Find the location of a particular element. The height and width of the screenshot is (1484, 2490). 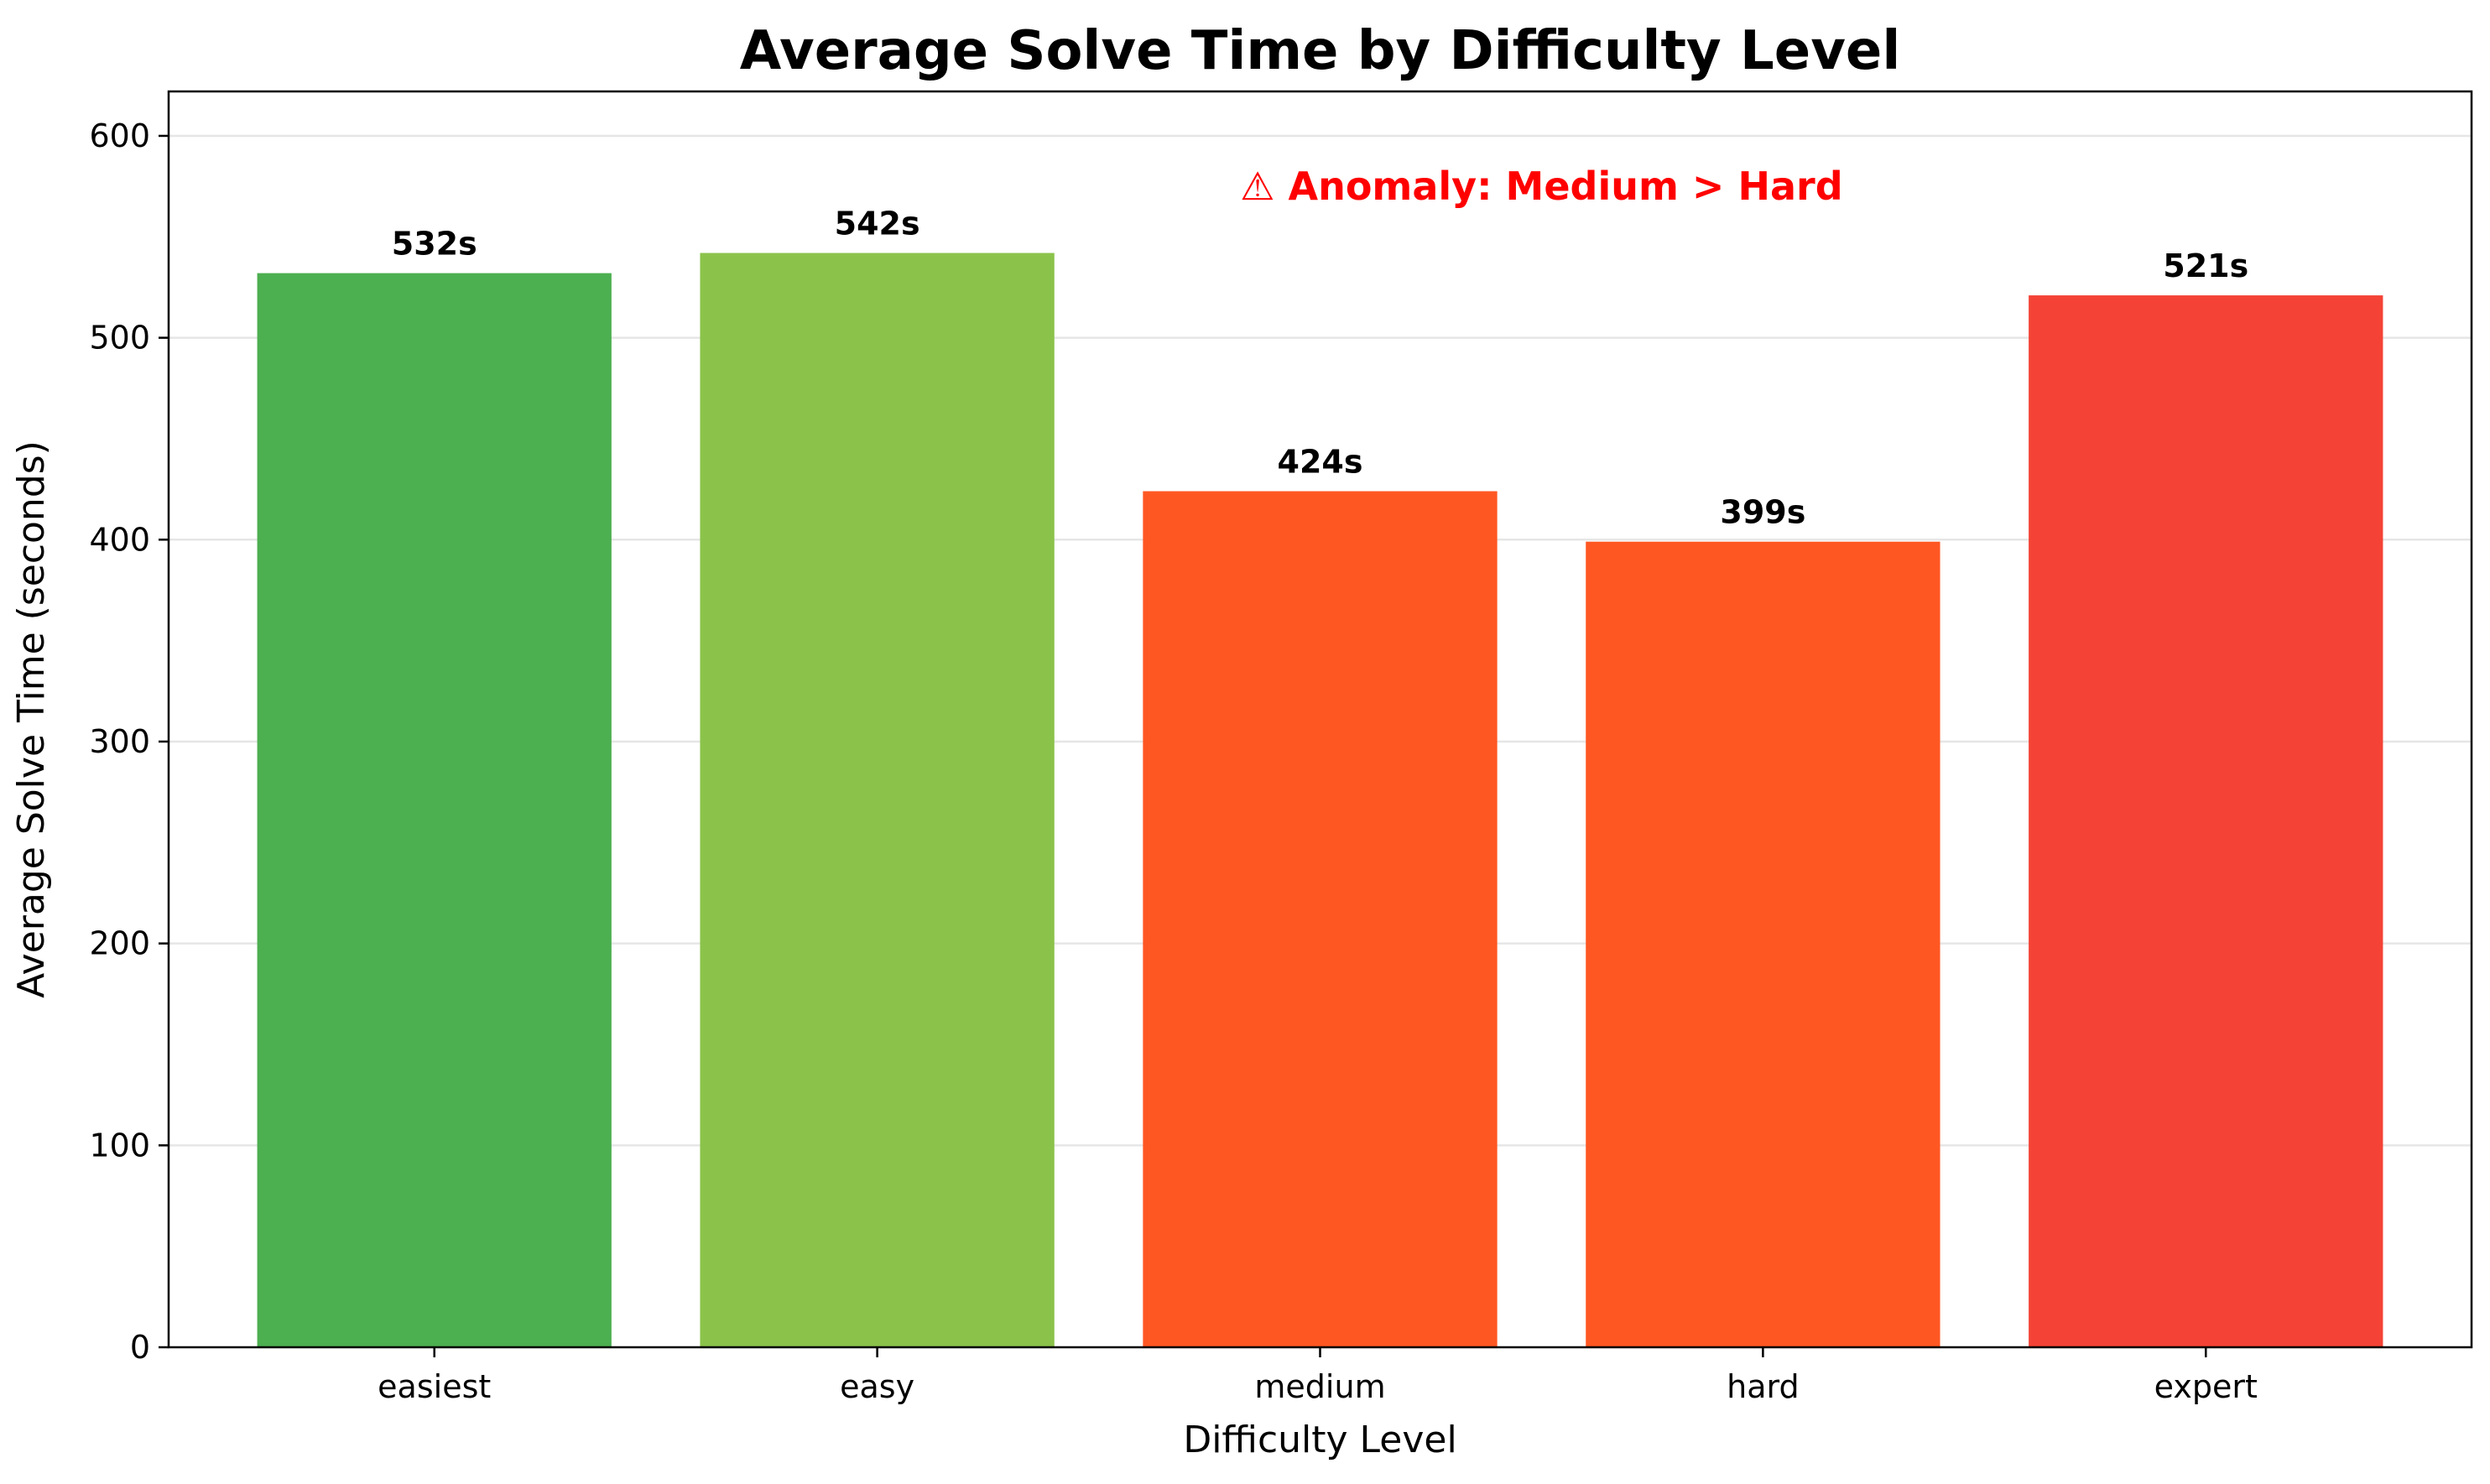

anomaly-annotation: ⚠ Anomaly: Medium > Hard is located at coordinates (1541, 186).